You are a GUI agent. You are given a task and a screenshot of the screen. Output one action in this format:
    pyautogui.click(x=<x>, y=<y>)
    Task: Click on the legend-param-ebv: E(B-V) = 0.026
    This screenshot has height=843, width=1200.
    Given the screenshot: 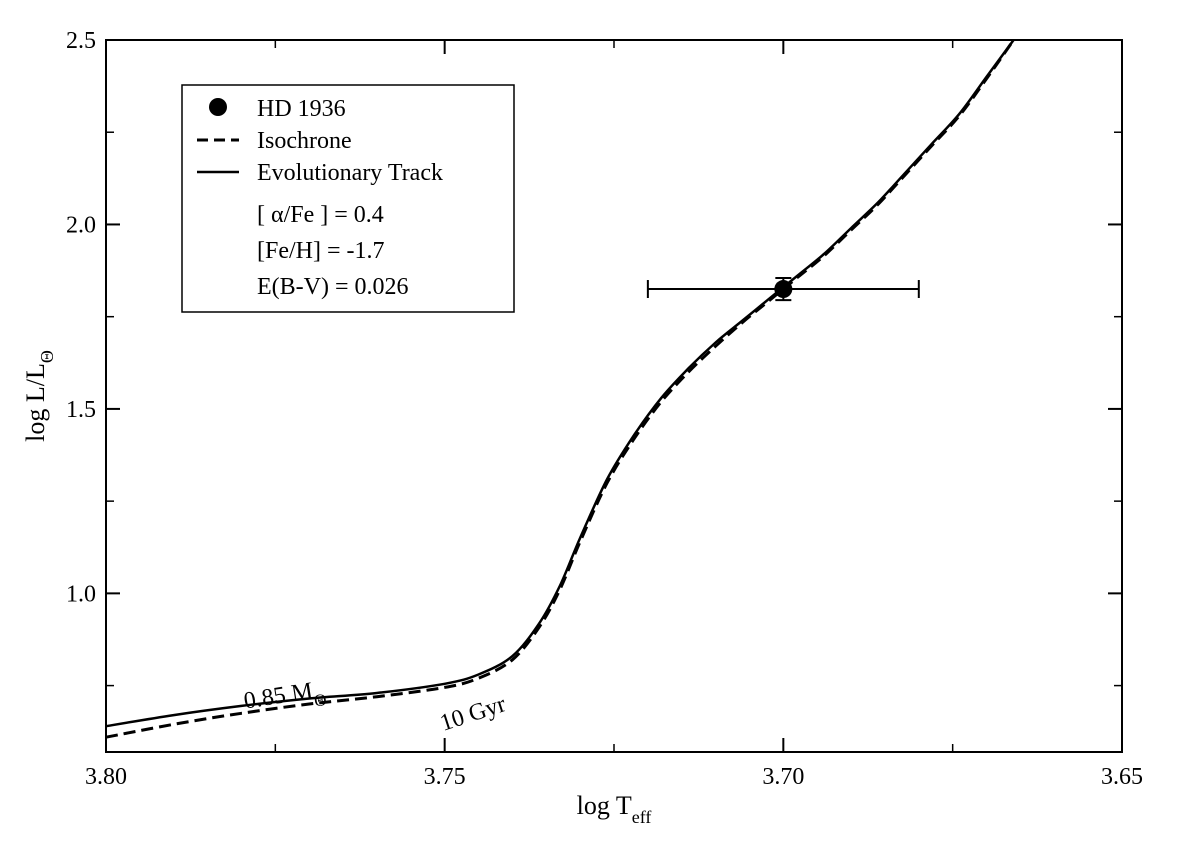 What is the action you would take?
    pyautogui.click(x=333, y=287)
    